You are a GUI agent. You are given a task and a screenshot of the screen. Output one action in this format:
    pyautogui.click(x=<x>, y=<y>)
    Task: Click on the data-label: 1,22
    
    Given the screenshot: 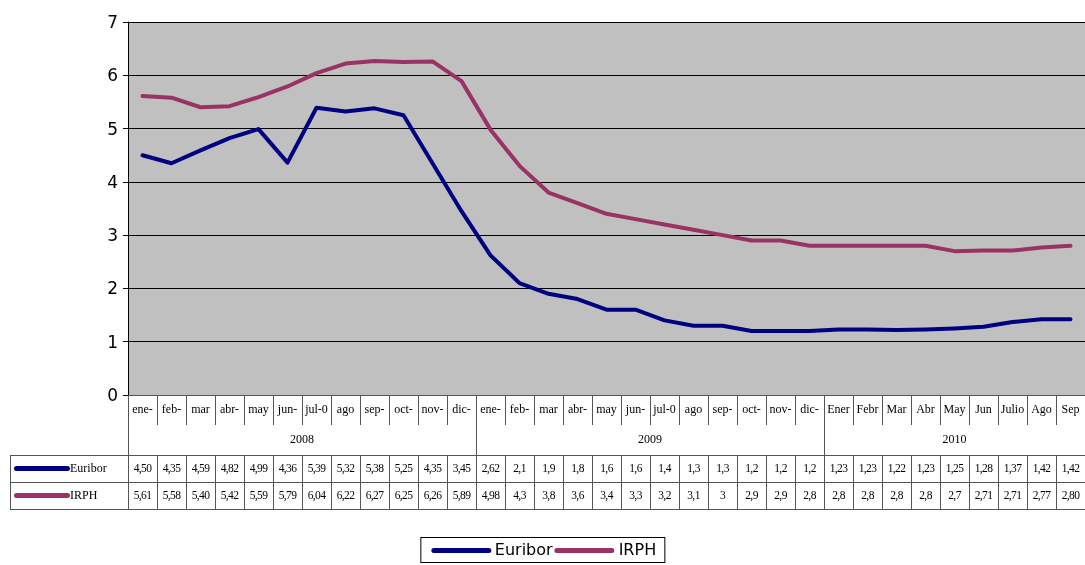 What is the action you would take?
    pyautogui.click(x=896, y=468)
    